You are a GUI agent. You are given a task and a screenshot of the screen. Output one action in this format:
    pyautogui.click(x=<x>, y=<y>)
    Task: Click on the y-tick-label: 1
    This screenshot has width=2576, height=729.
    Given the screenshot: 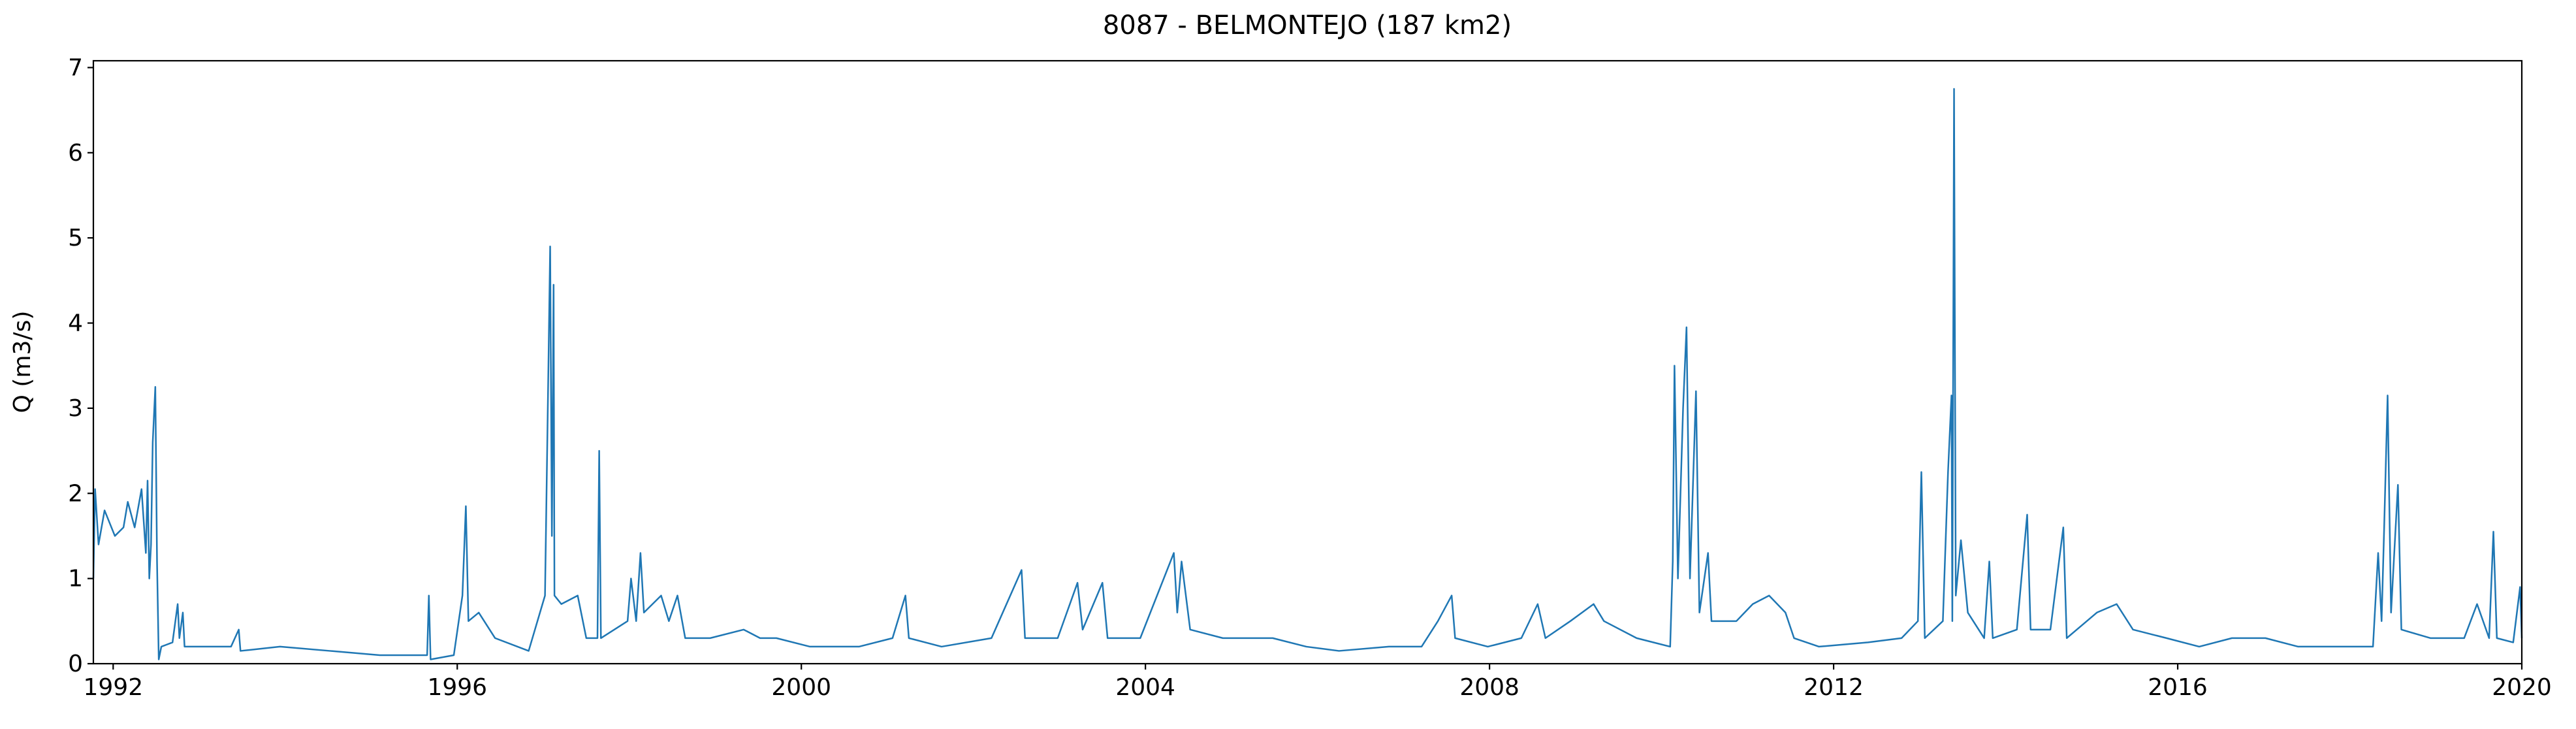 What is the action you would take?
    pyautogui.click(x=75, y=579)
    